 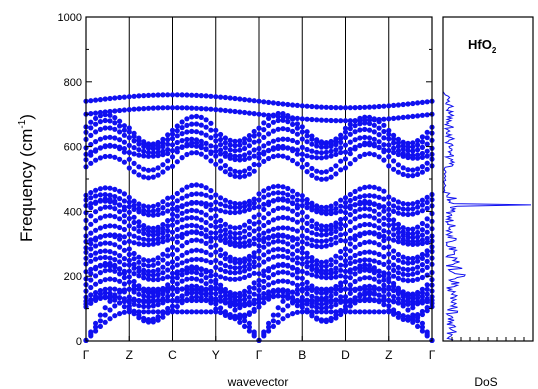 I want to click on material-label-subscript: 2, so click(x=494, y=50).